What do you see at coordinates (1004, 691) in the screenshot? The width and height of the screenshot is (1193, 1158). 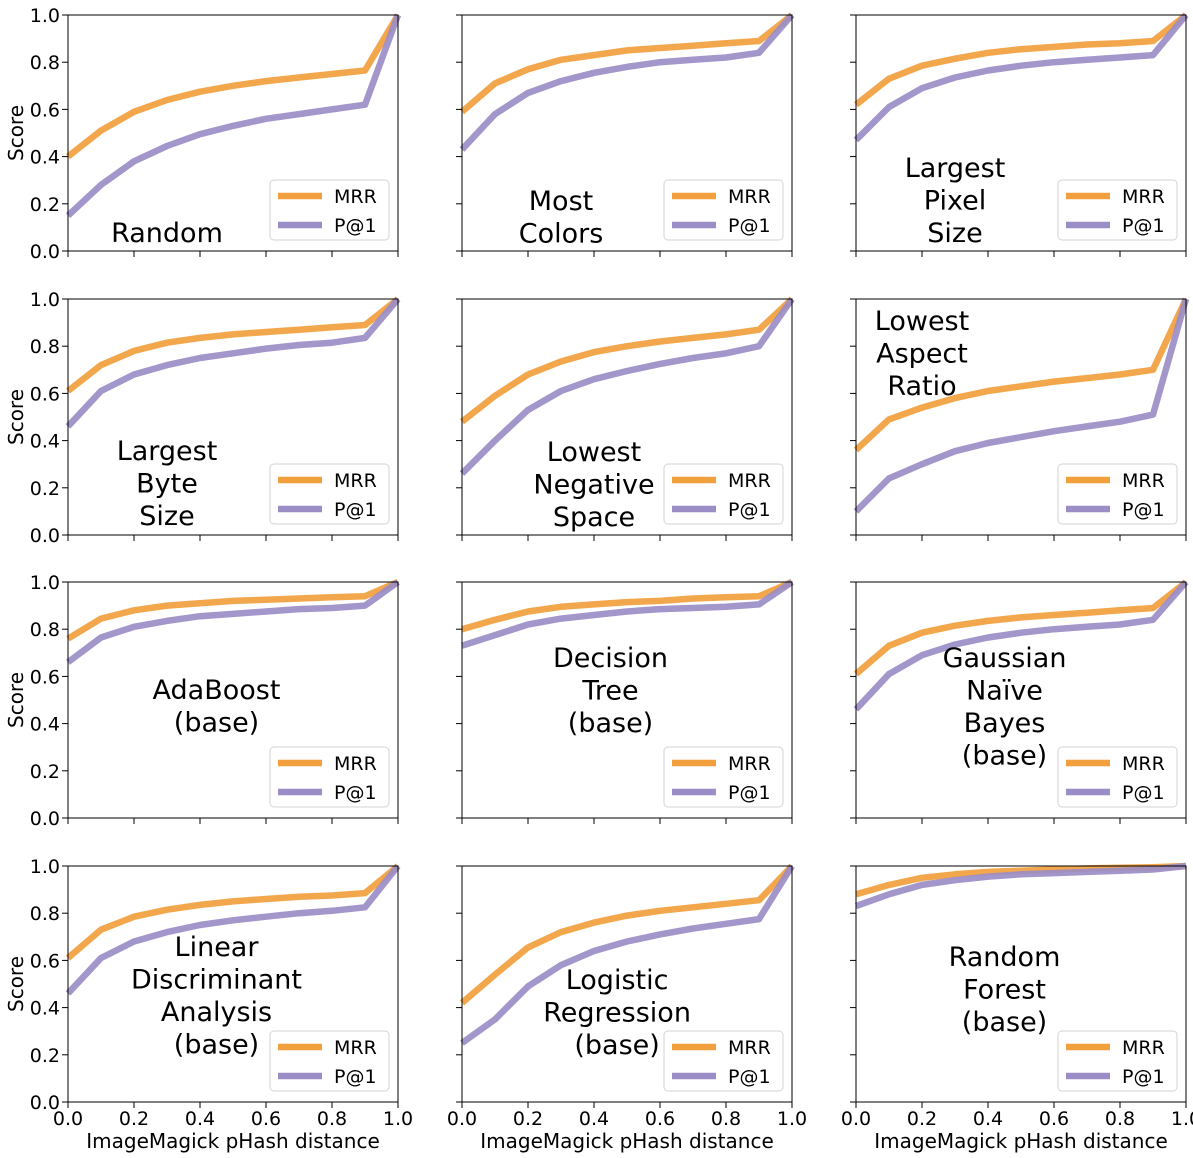 I see `panel-title-line: Naïve` at bounding box center [1004, 691].